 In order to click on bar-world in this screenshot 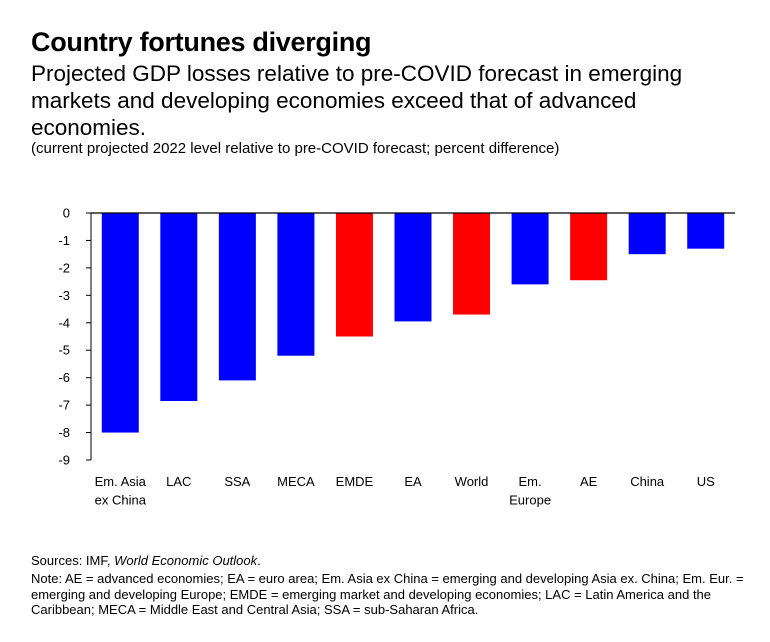, I will do `click(472, 264)`.